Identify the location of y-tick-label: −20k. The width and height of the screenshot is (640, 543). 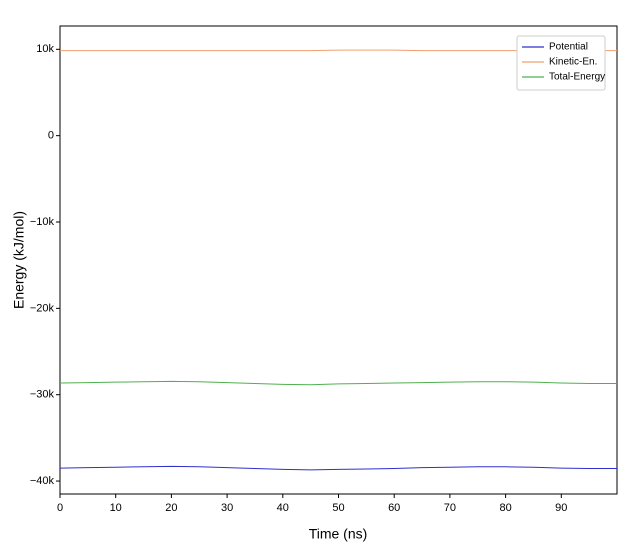
(42, 308).